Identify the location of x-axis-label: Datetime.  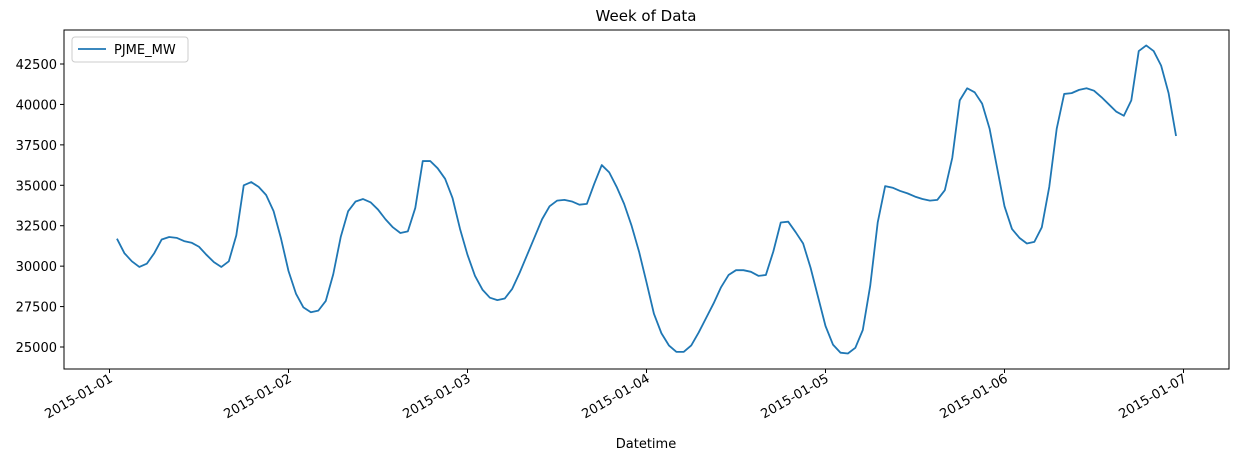
(646, 444).